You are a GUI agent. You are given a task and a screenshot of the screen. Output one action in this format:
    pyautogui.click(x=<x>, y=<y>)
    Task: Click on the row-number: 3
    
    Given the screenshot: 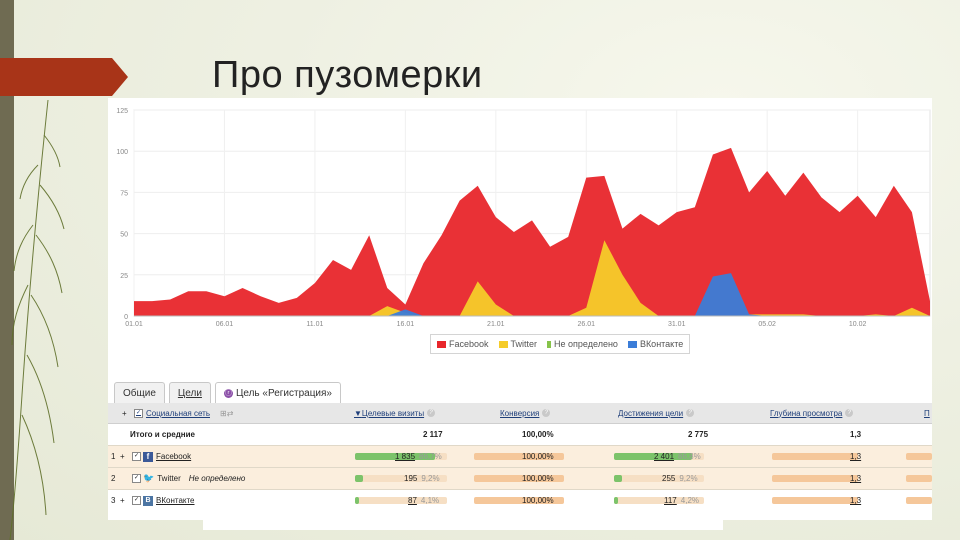 What is the action you would take?
    pyautogui.click(x=113, y=500)
    